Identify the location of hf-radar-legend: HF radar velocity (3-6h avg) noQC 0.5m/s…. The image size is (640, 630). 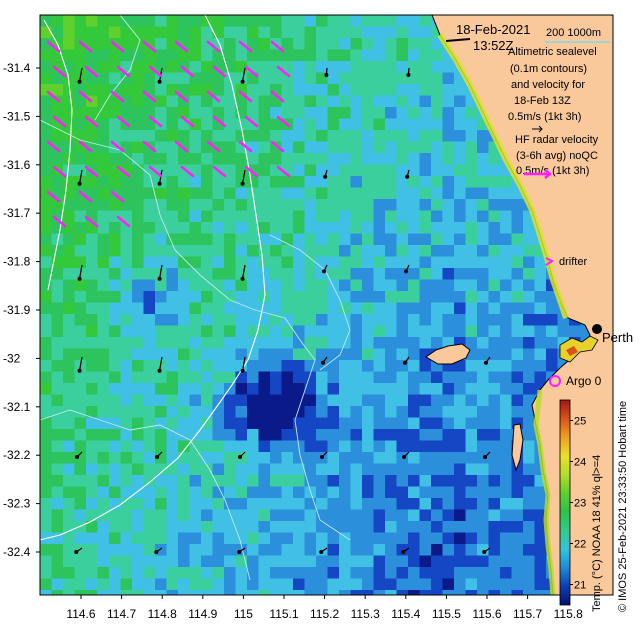
(557, 156).